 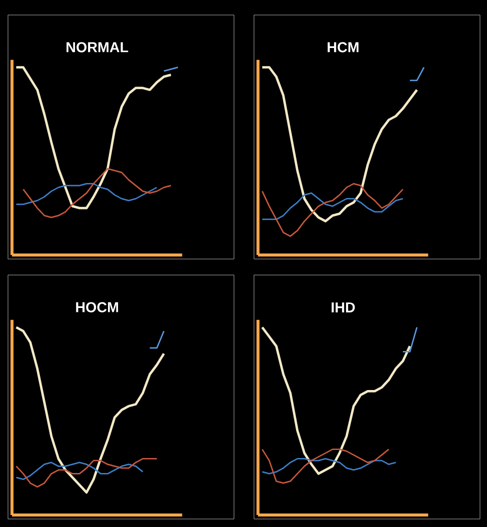 I want to click on chart-title: NORMAL, so click(x=97, y=47).